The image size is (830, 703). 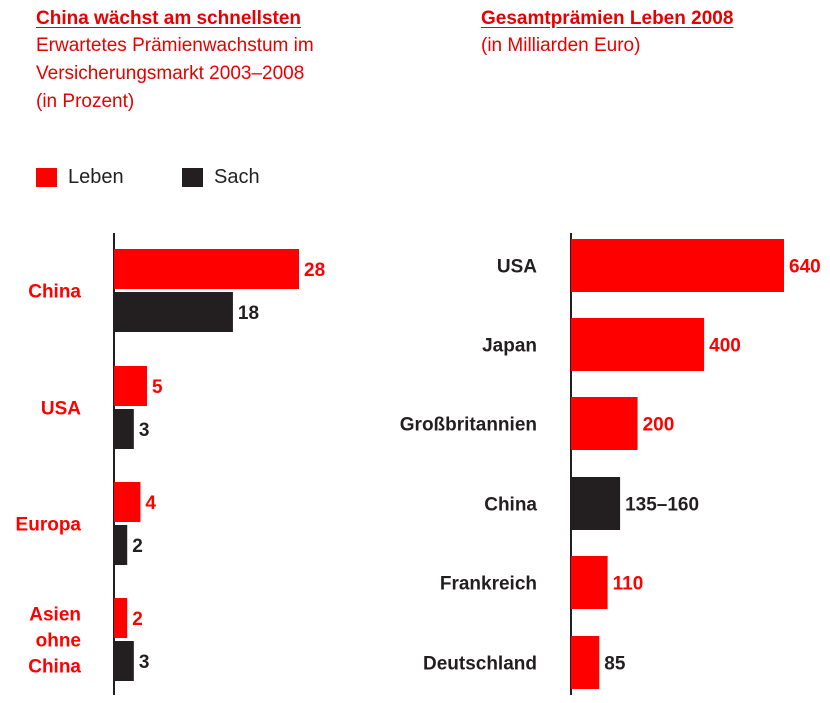 I want to click on category-label-right-0: USA, so click(x=517, y=267).